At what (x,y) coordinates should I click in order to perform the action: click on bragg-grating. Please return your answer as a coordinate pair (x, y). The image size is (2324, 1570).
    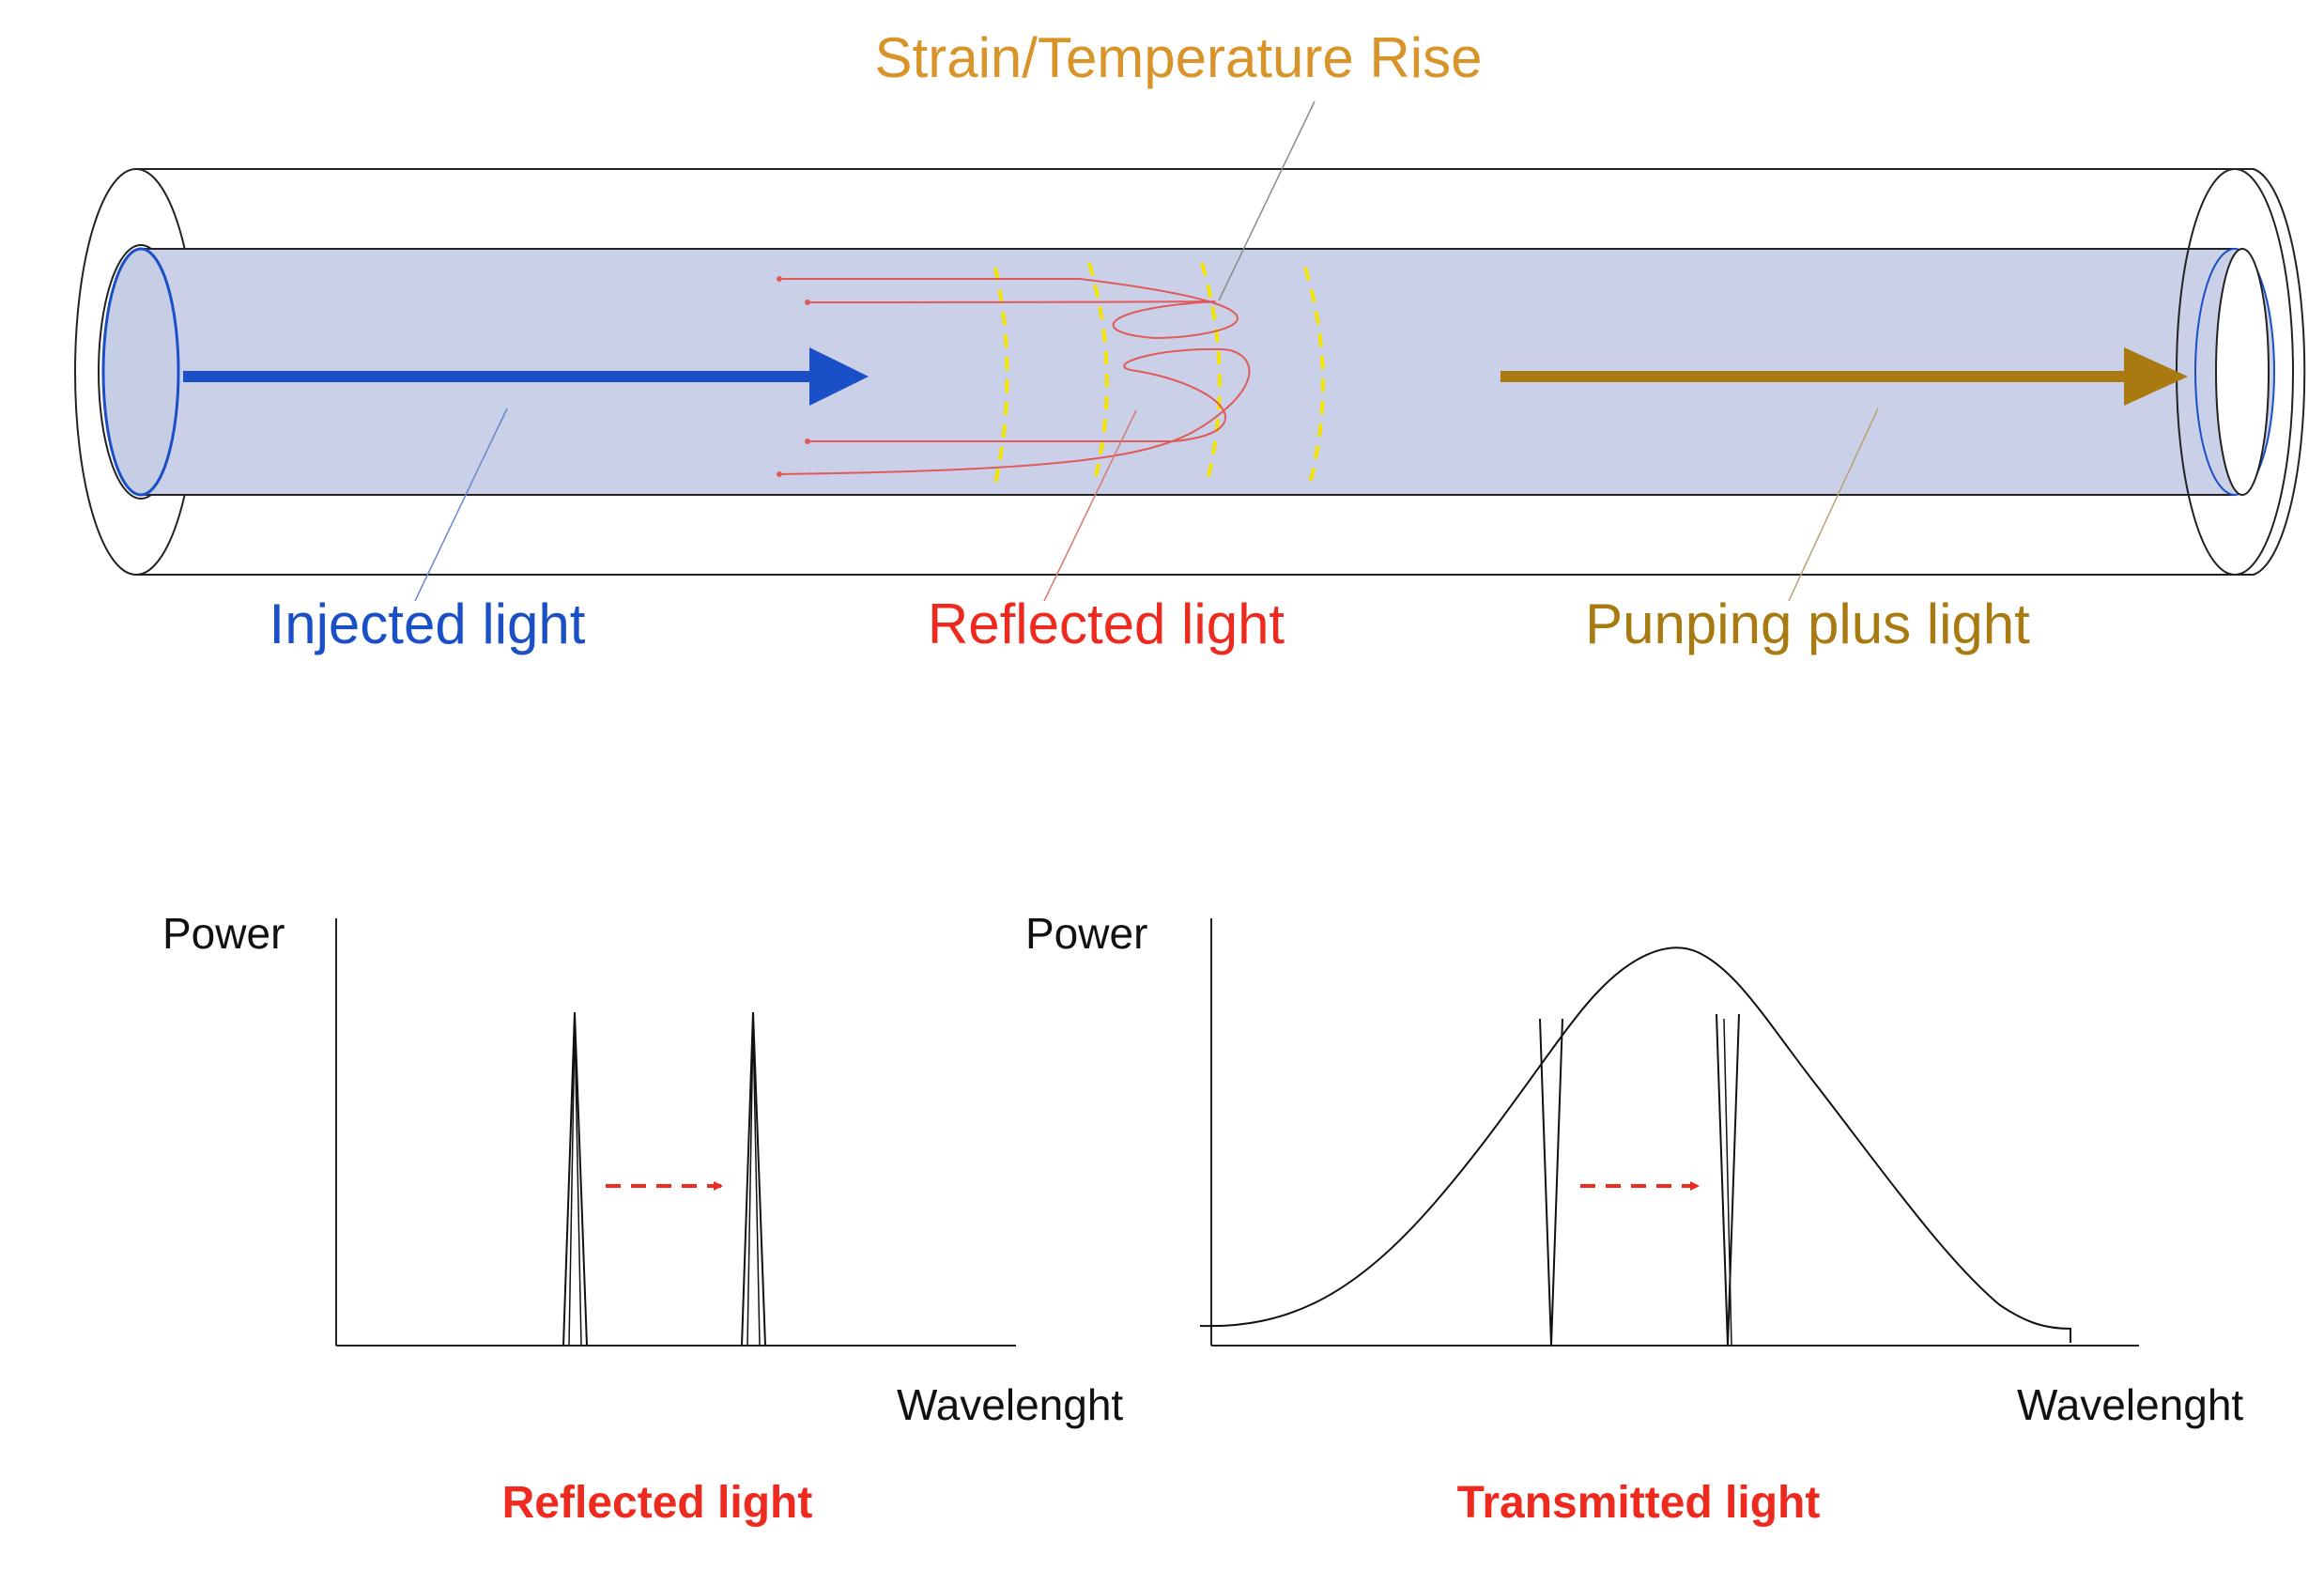
    Looking at the image, I should click on (1159, 373).